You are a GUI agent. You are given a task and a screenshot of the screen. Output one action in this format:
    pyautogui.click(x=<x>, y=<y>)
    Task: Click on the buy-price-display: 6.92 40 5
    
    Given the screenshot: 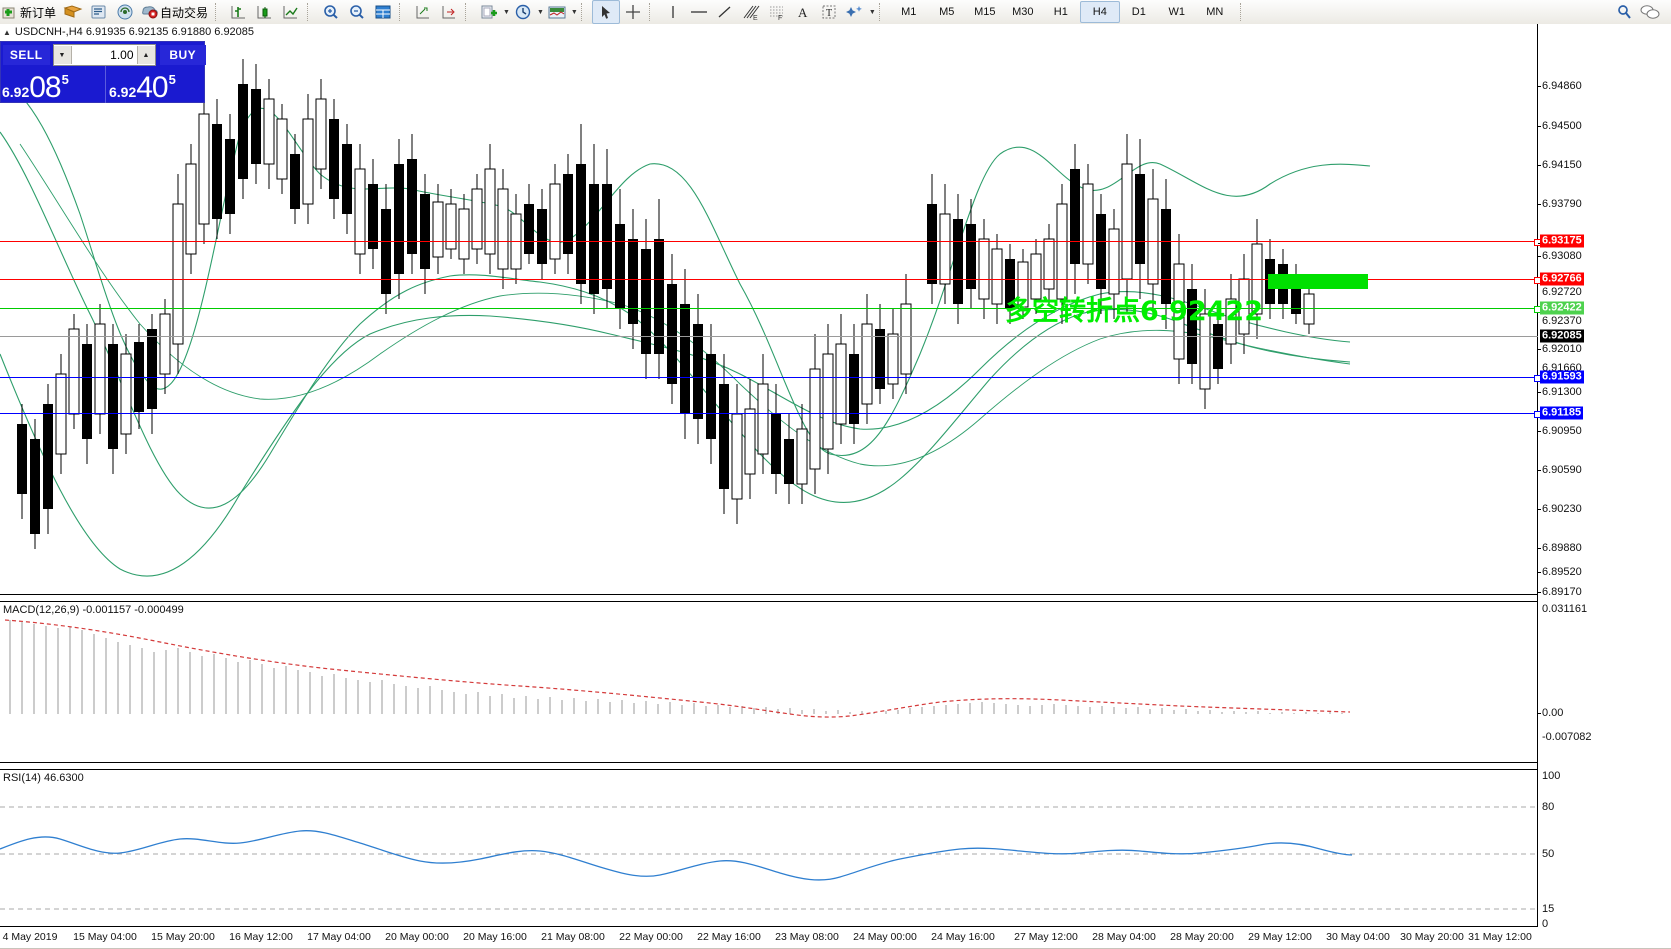 What is the action you would take?
    pyautogui.click(x=155, y=84)
    